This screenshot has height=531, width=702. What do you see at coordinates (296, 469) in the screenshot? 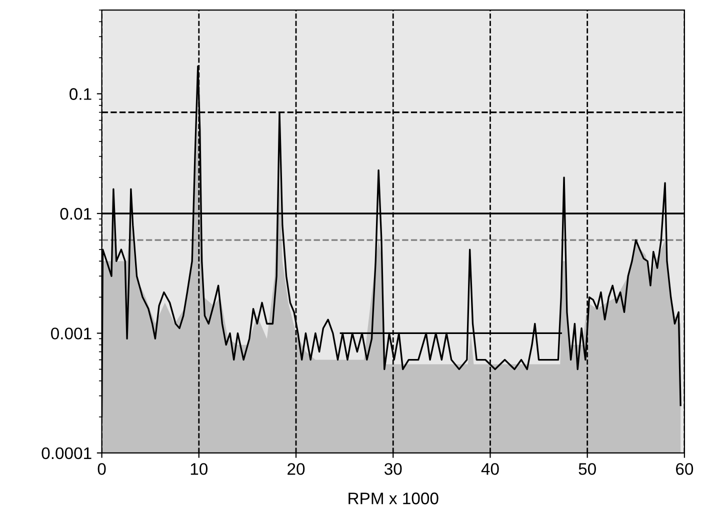
I see `x-tick-label: 20` at bounding box center [296, 469].